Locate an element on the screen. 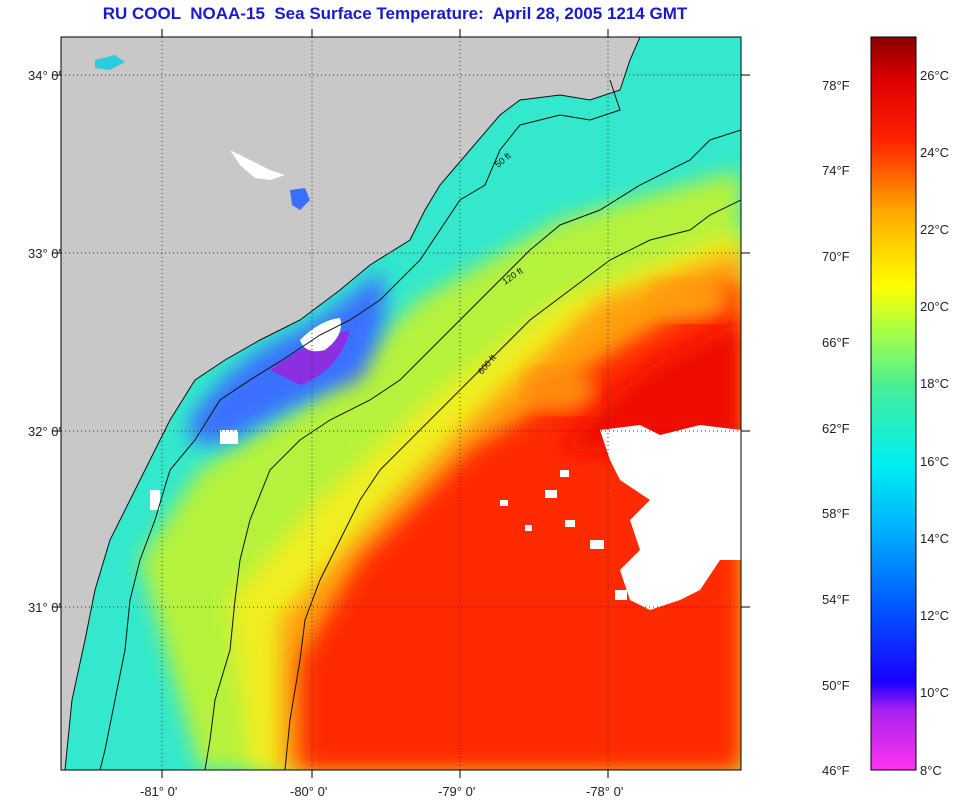  inland-cloud is located at coordinates (257, 165).